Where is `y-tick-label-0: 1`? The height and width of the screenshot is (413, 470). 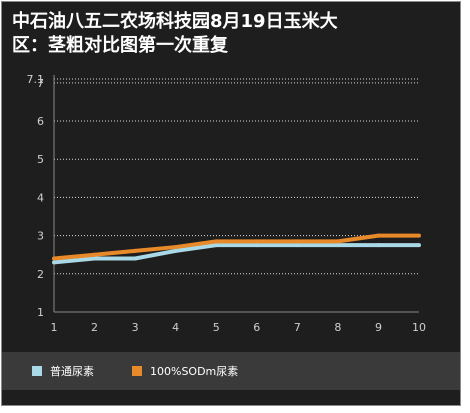
y-tick-label-0: 1 is located at coordinates (40, 312).